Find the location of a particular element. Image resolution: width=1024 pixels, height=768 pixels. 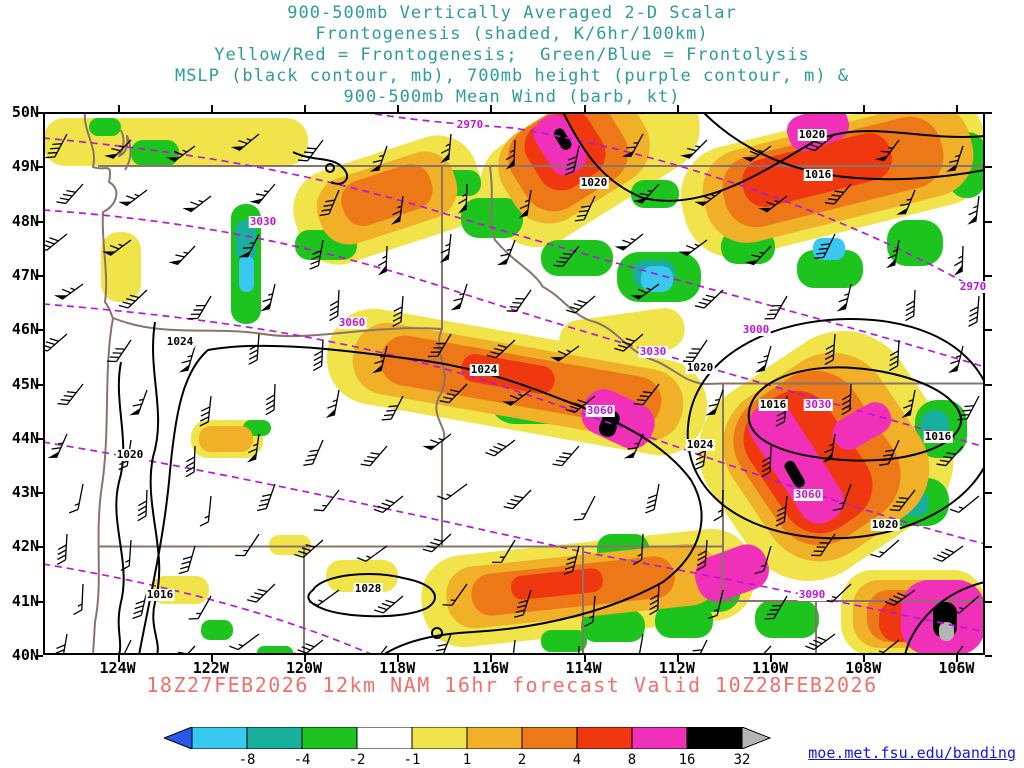

title-line-5: 900-500mb Mean Wind (barb, kt) is located at coordinates (512, 97).